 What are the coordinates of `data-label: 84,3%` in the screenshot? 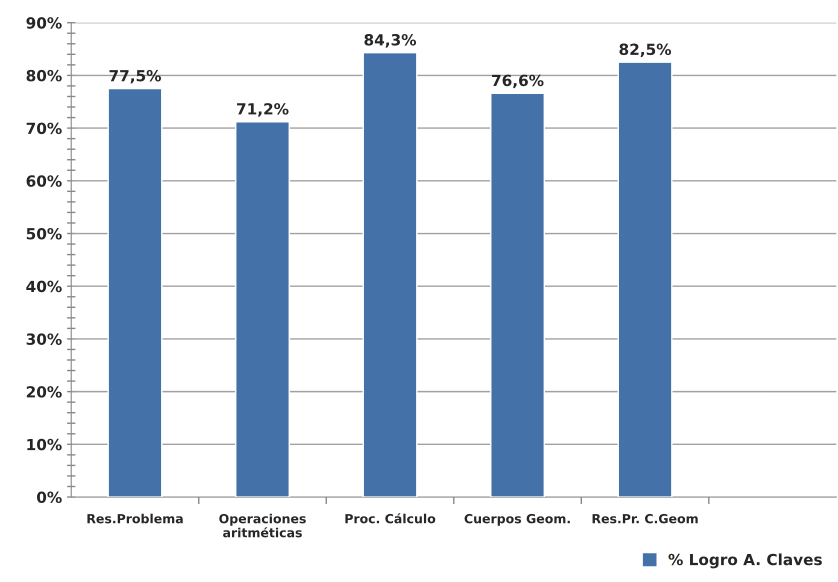 It's located at (390, 41).